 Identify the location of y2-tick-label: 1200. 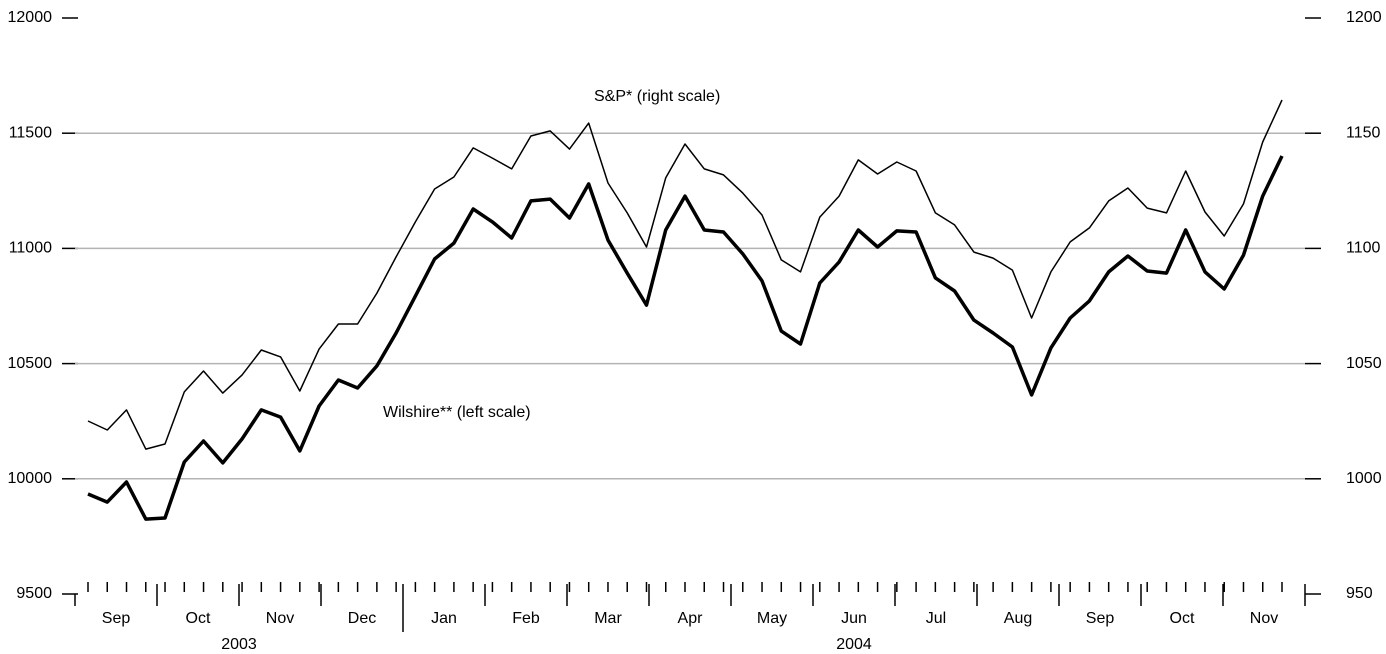
(1364, 17).